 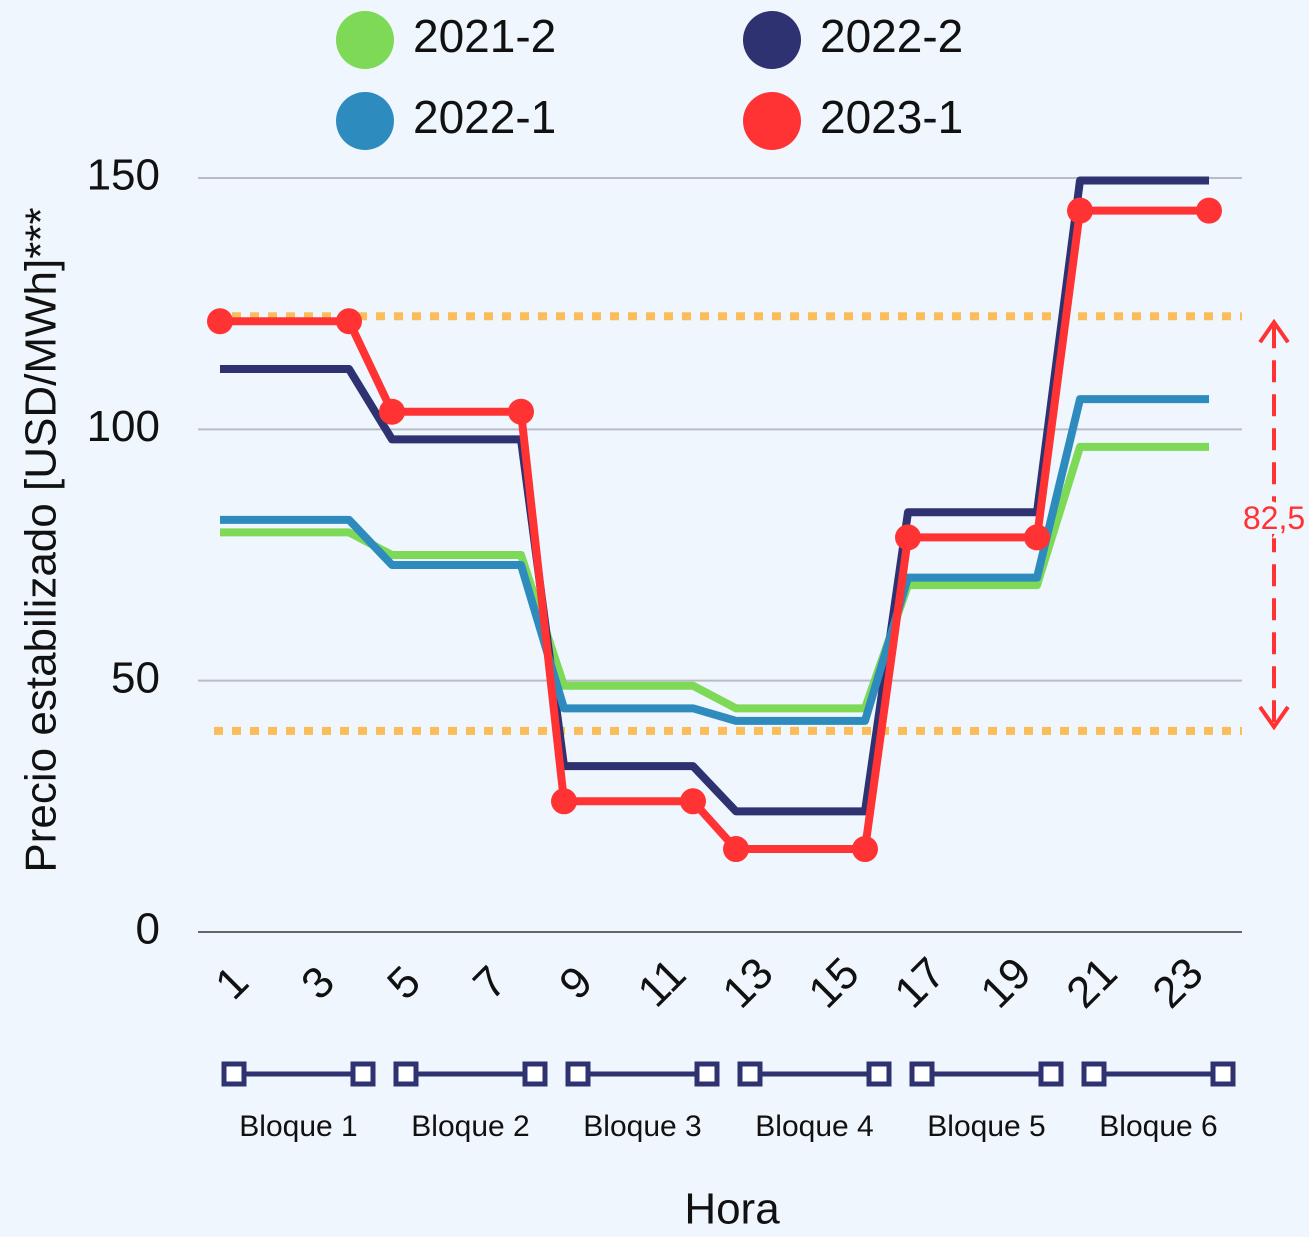 What do you see at coordinates (490, 983) in the screenshot?
I see `x-tick-label: 7` at bounding box center [490, 983].